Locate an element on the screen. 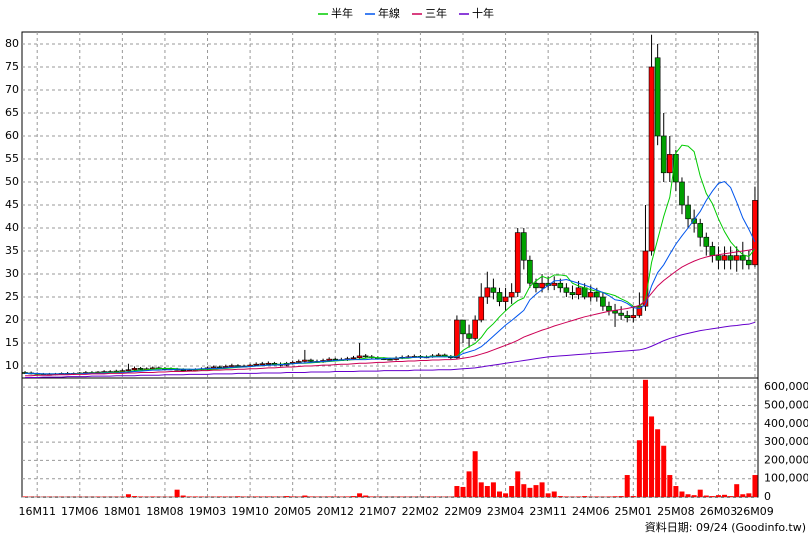  y-tick-label: 50 is located at coordinates (12, 181).